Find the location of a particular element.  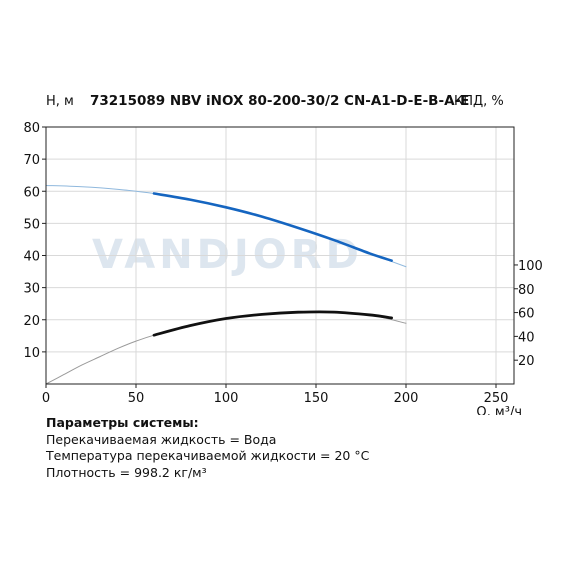

efficiency-curve-operating is located at coordinates (272, 323).